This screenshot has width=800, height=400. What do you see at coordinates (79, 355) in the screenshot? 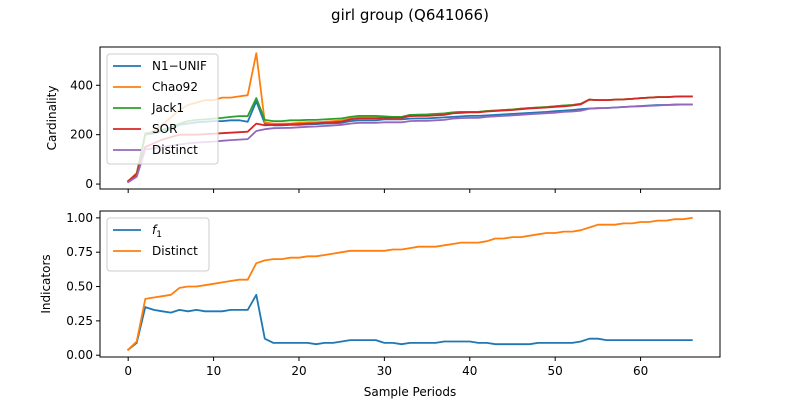
I see `indicators-ytick-label: 0.00` at bounding box center [79, 355].